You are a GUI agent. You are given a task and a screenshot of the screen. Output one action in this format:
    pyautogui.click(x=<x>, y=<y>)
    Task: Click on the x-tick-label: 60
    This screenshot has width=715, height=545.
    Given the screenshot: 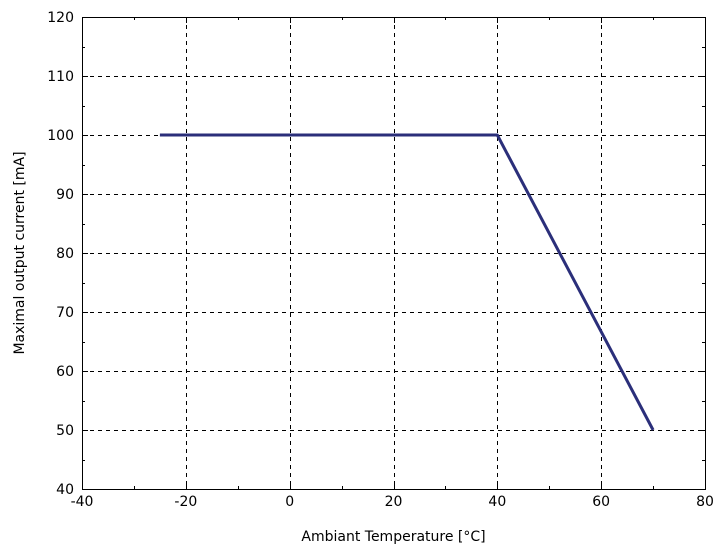 What is the action you would take?
    pyautogui.click(x=601, y=502)
    